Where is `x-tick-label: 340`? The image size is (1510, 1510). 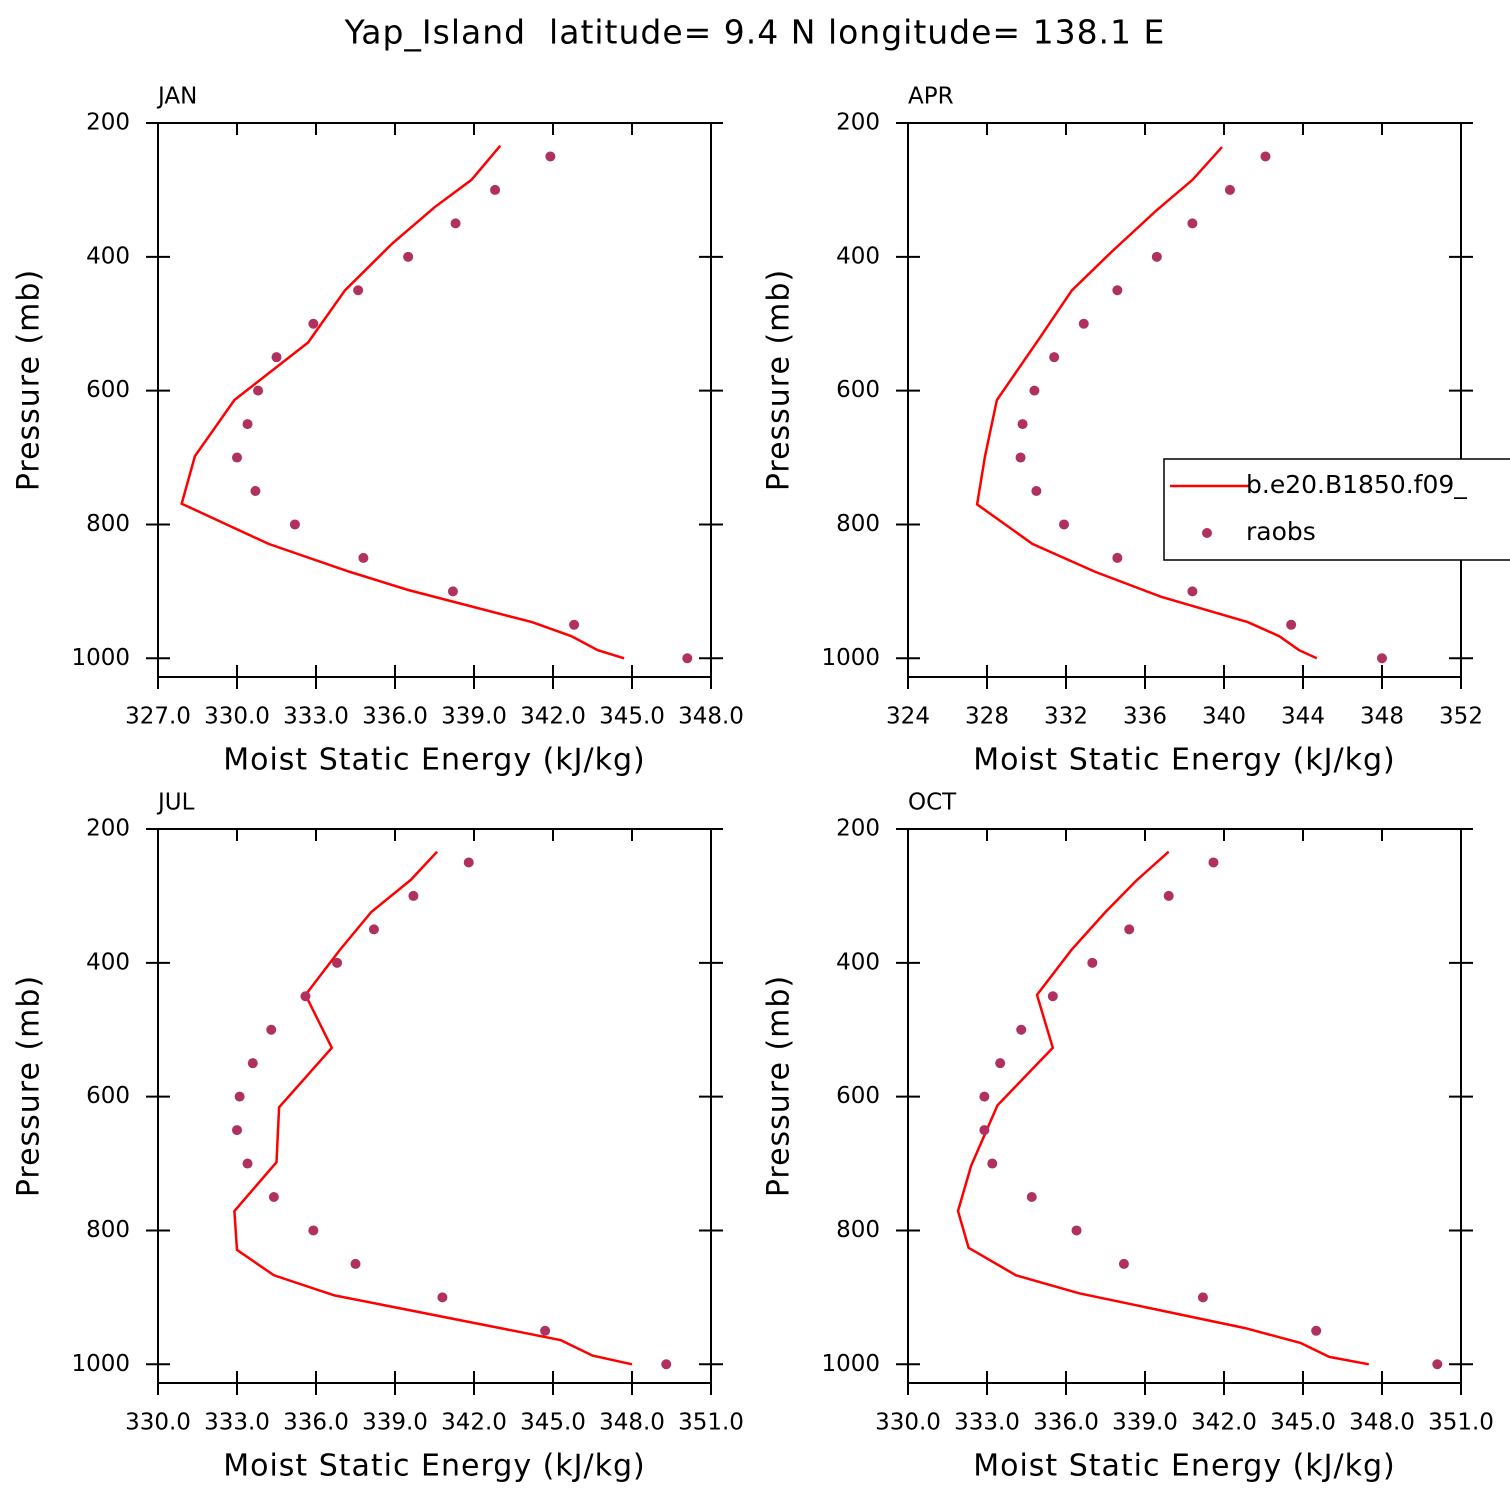 x-tick-label: 340 is located at coordinates (1224, 717).